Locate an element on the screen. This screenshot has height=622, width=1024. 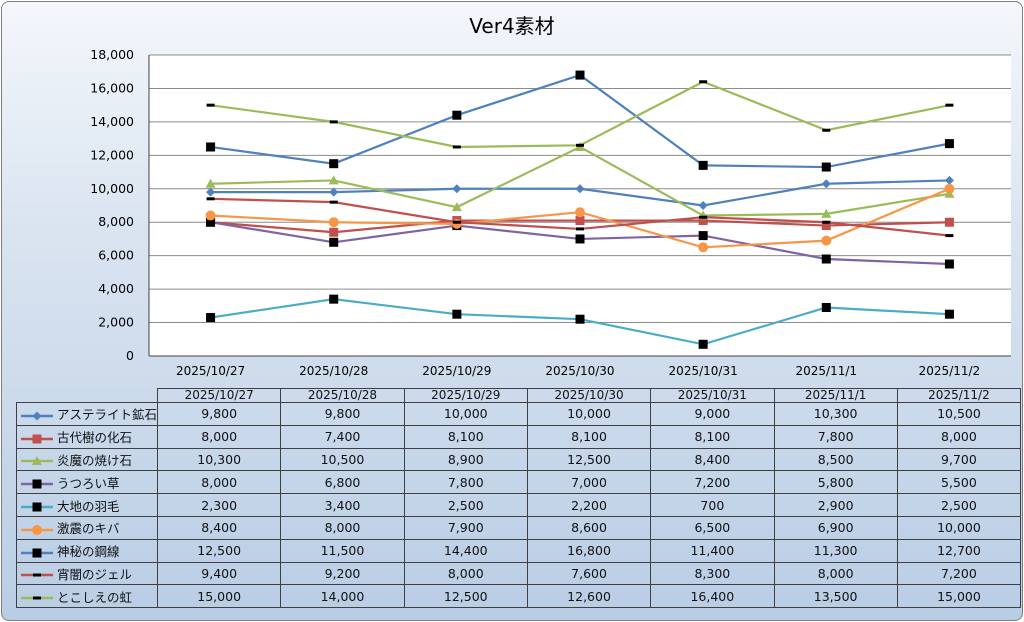
series-name: 激震のキバ is located at coordinates (88, 529).